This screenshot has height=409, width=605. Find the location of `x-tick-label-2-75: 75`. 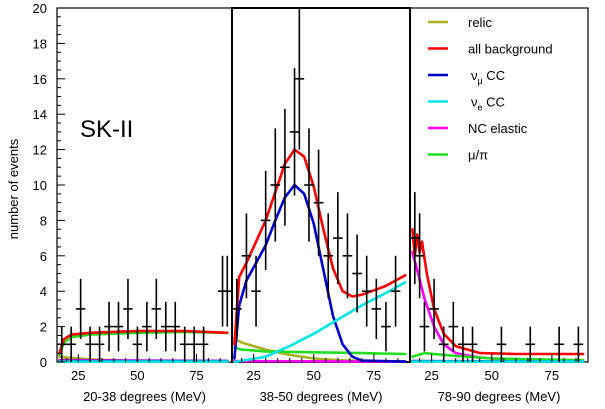

x-tick-label-2-75: 75 is located at coordinates (374, 375).